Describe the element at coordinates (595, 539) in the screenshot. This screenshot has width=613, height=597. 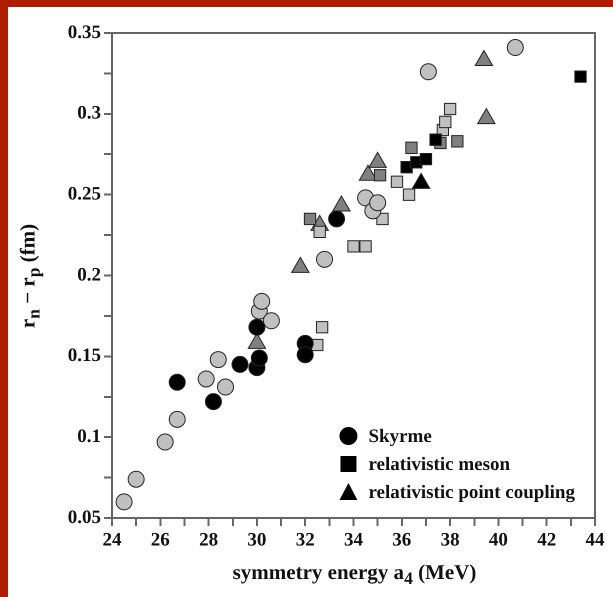
I see `x-tick-label: 44` at that location.